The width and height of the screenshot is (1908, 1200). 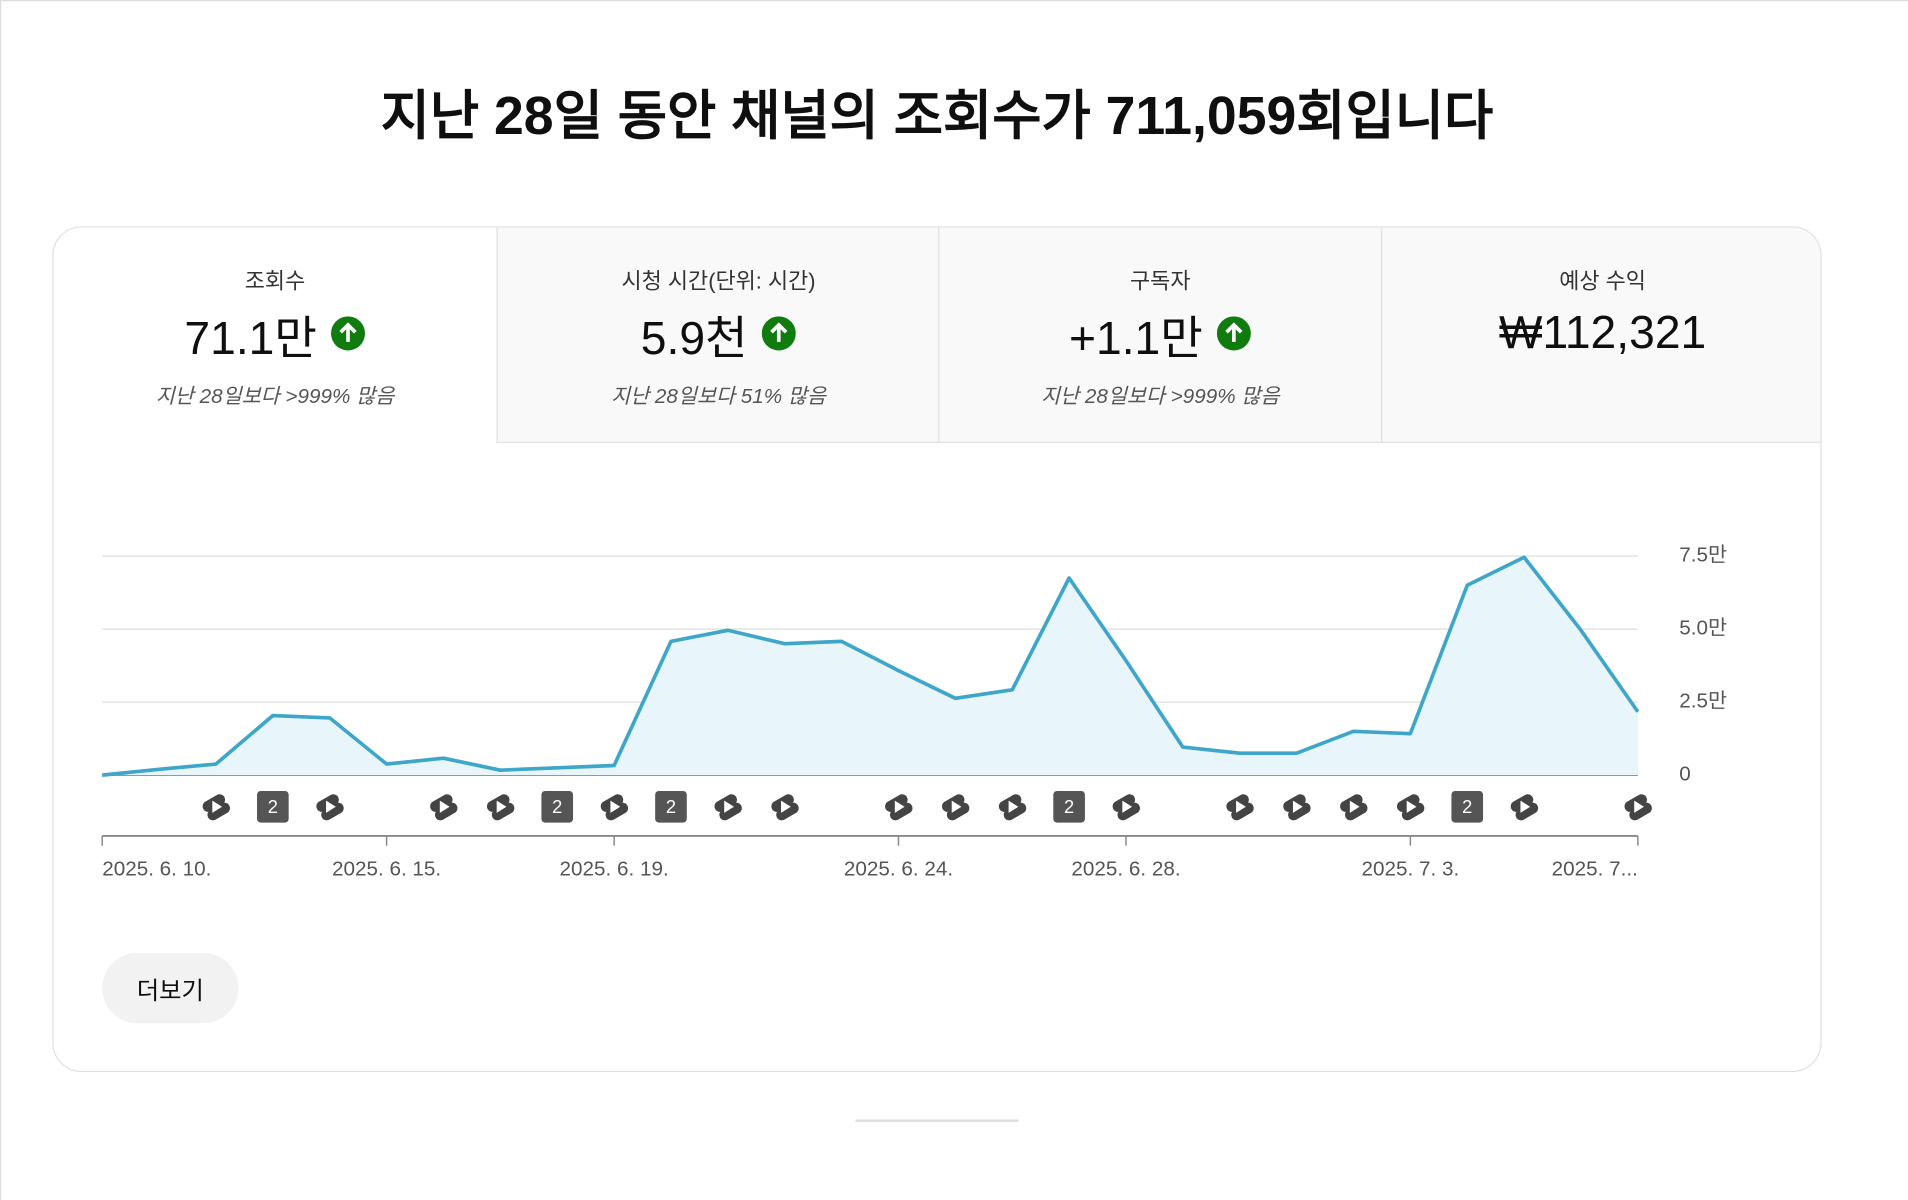 I want to click on metric-label: 조회수, so click(x=275, y=281).